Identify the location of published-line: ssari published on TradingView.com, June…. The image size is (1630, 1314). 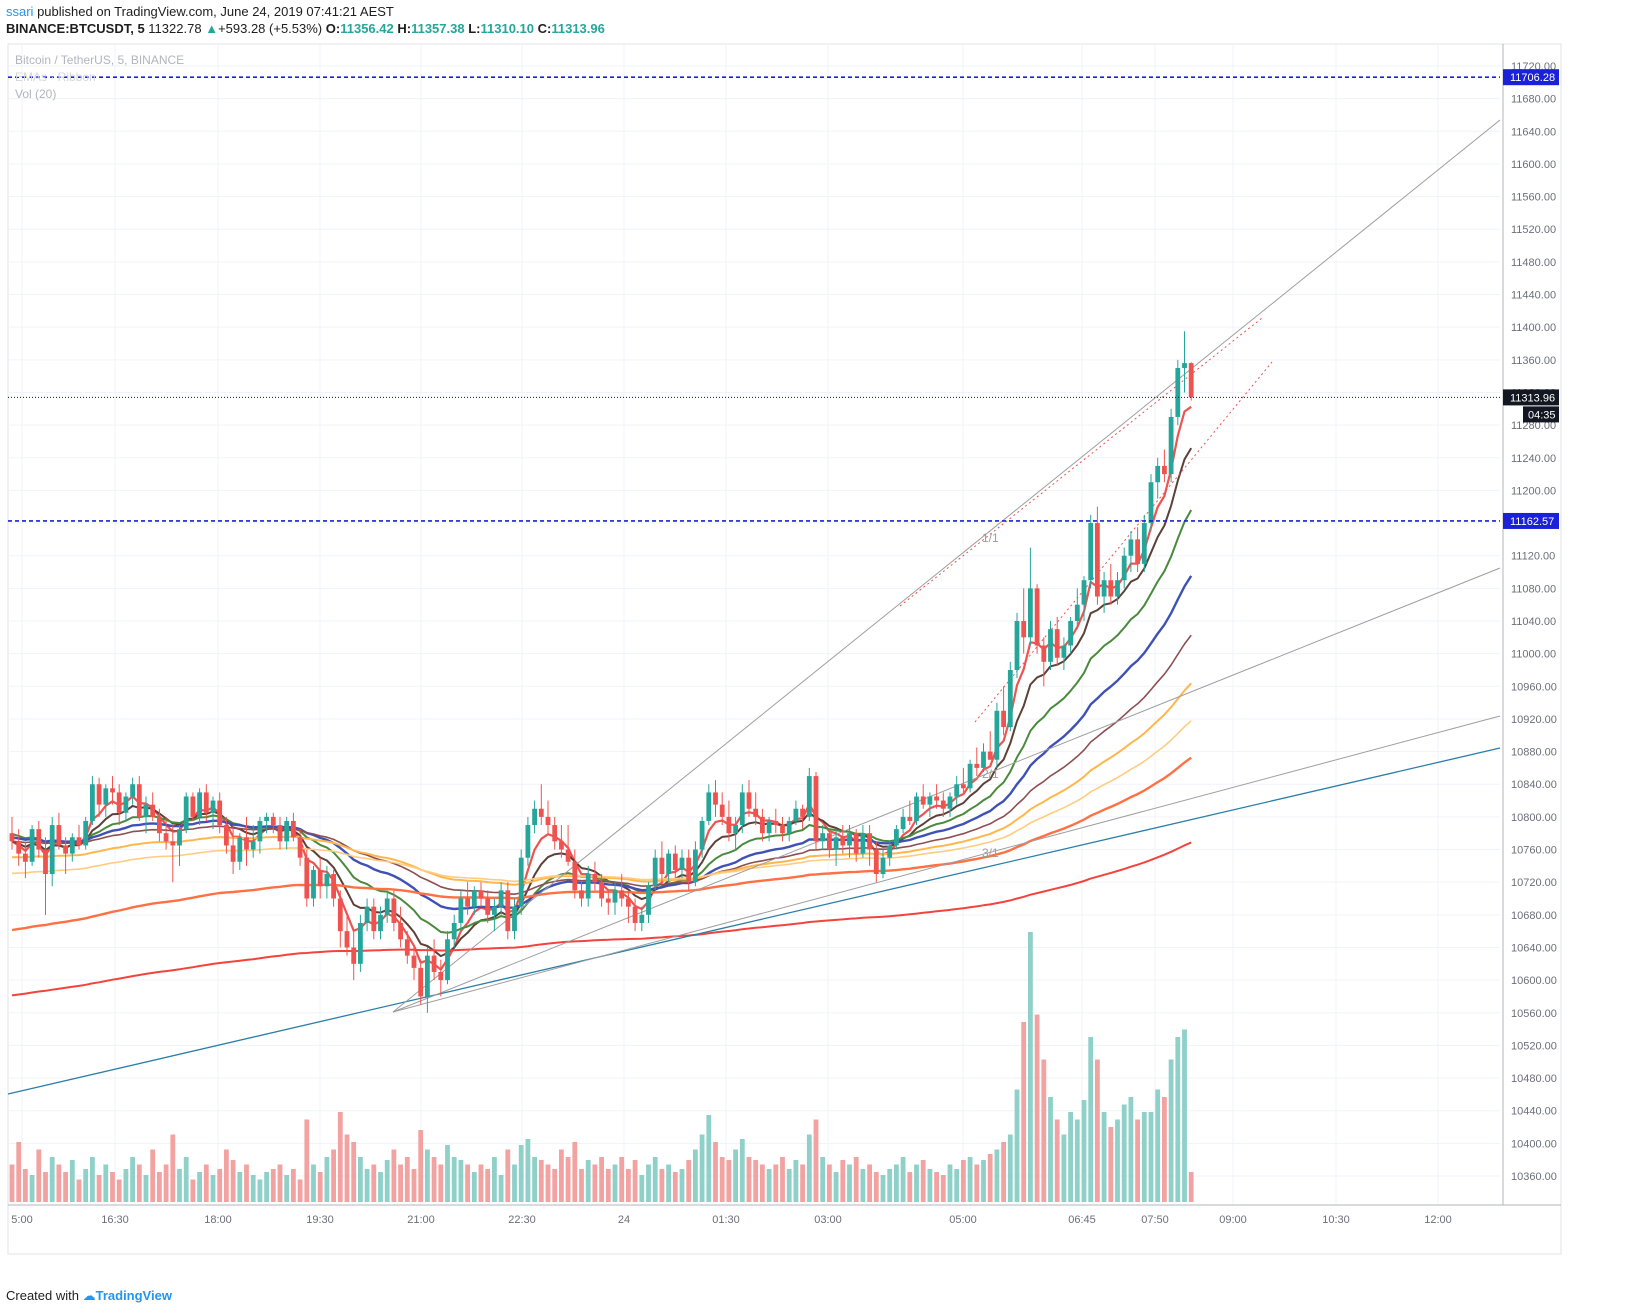
(200, 11).